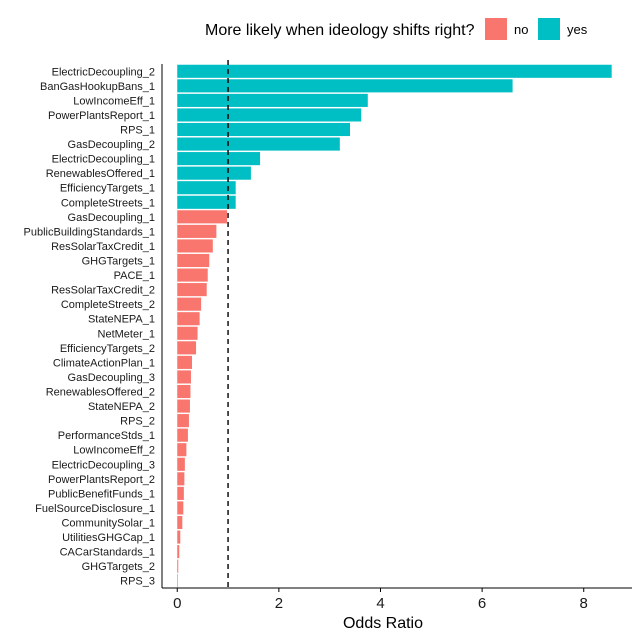 The width and height of the screenshot is (640, 640). I want to click on y-tick-label: EfficiencyTargets_1, so click(107, 189).